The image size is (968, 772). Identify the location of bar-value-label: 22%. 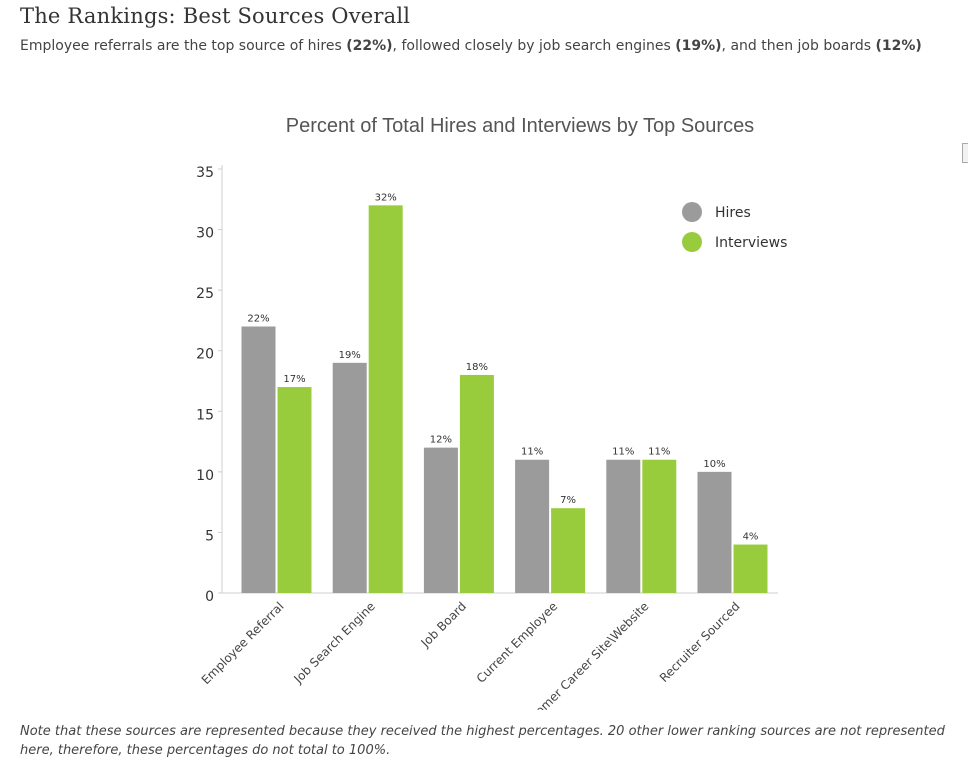
(258, 318).